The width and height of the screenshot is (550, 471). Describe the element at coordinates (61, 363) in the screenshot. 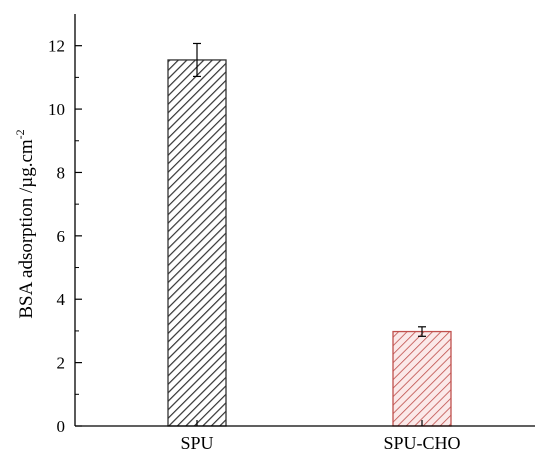

I see `y-tick-label: 2` at that location.